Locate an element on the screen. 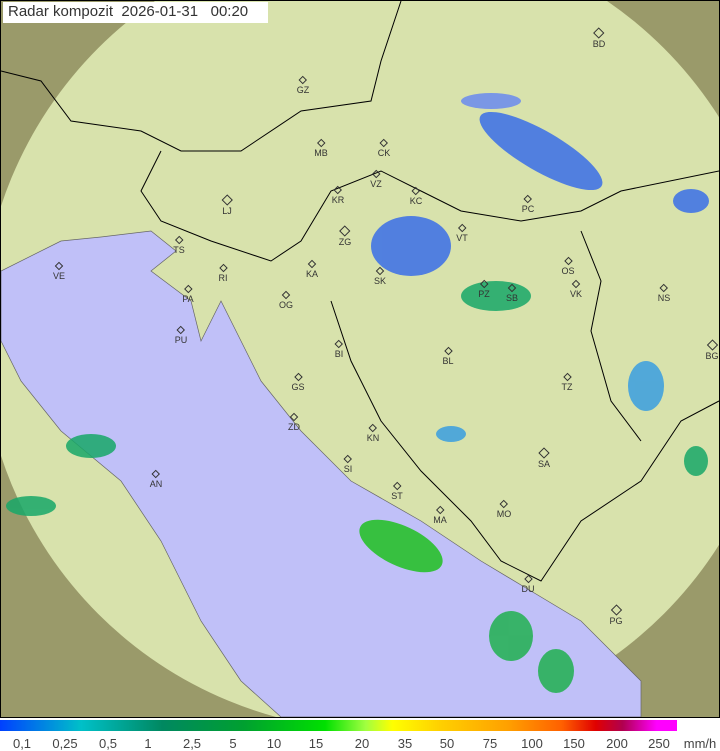 This screenshot has width=720, height=751. city-label: BL is located at coordinates (448, 361).